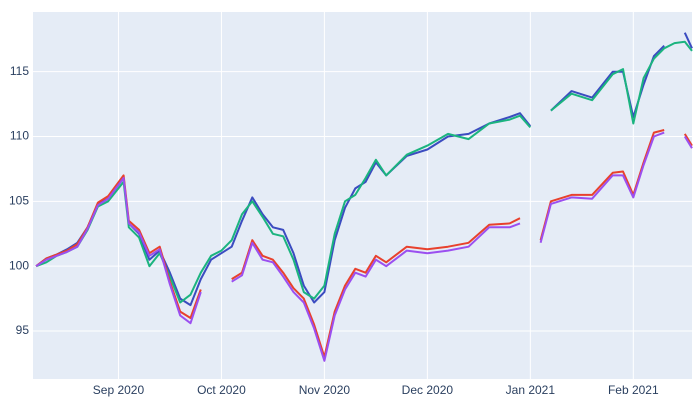 This screenshot has height=406, width=700. What do you see at coordinates (428, 390) in the screenshot?
I see `x-tick-label: Dec 2020` at bounding box center [428, 390].